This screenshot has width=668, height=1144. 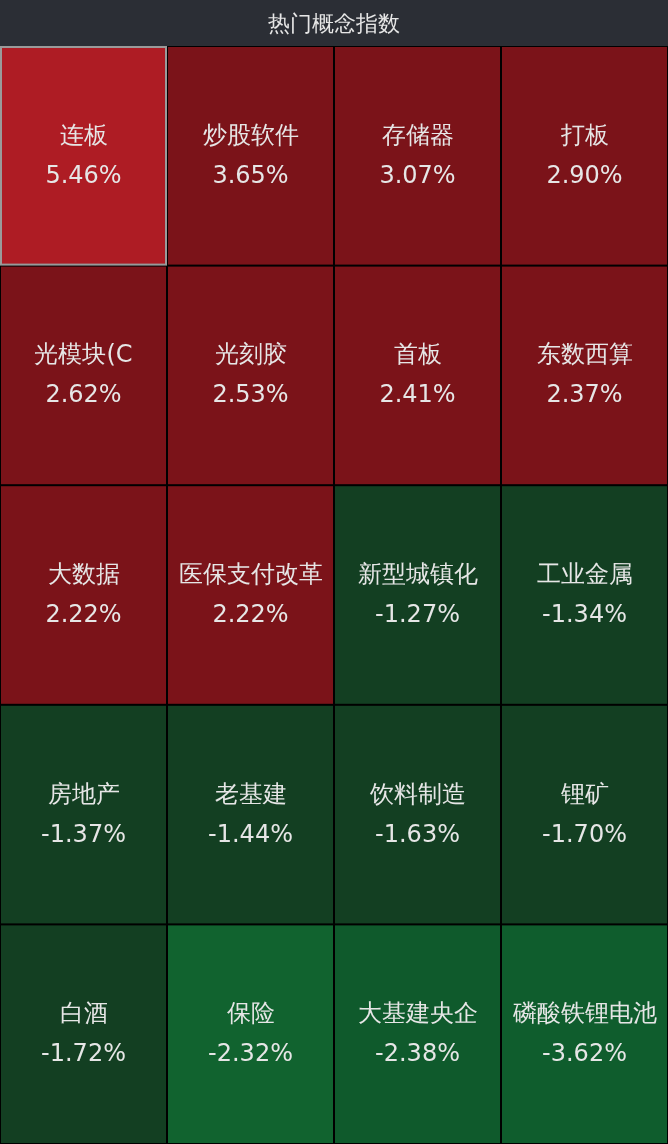 I want to click on category-label: 连板, so click(x=83, y=134).